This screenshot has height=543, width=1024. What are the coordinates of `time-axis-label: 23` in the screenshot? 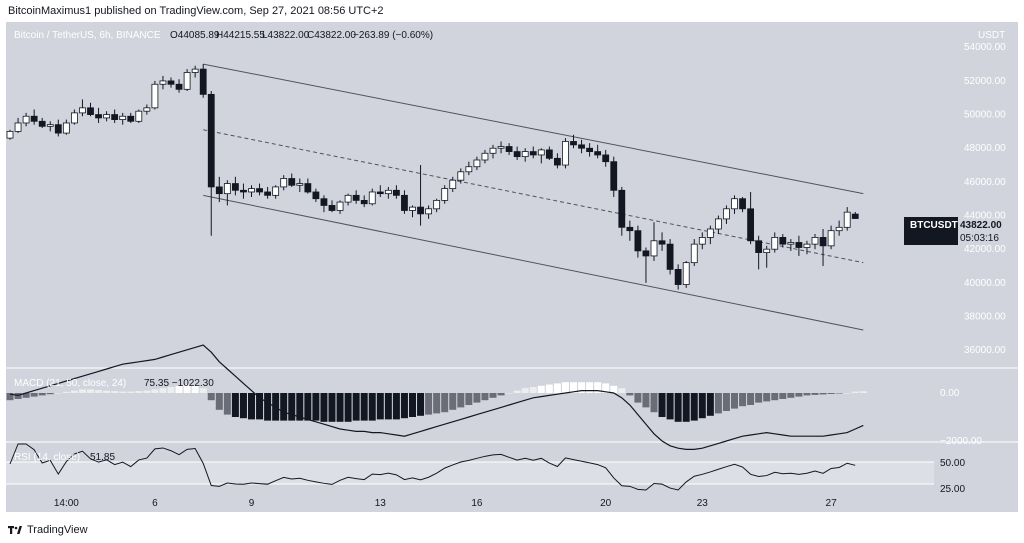 It's located at (703, 503).